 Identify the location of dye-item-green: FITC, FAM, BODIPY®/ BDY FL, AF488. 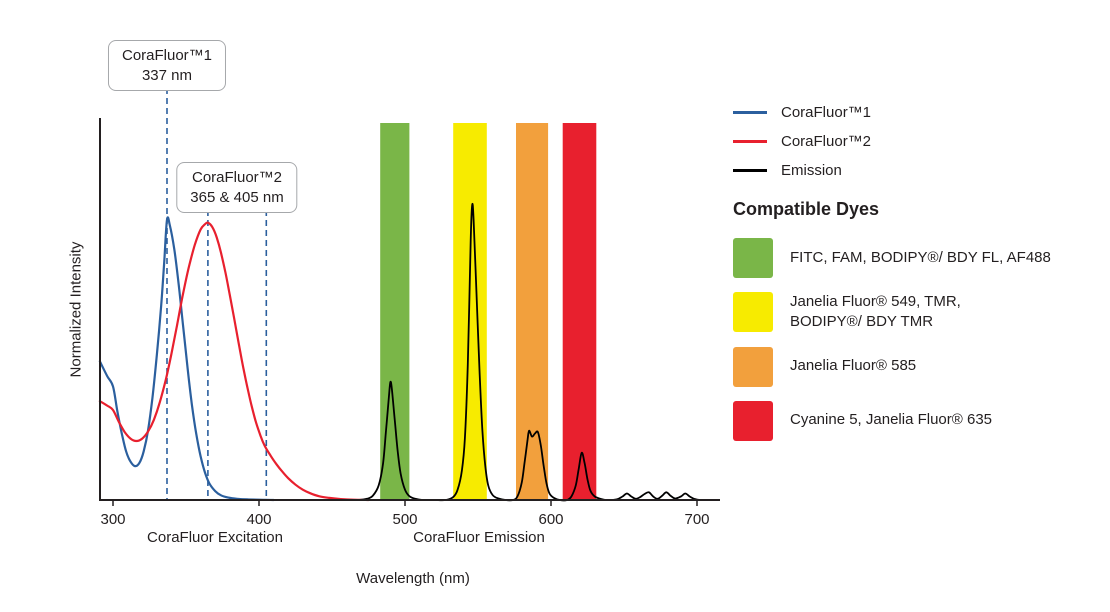
(919, 258).